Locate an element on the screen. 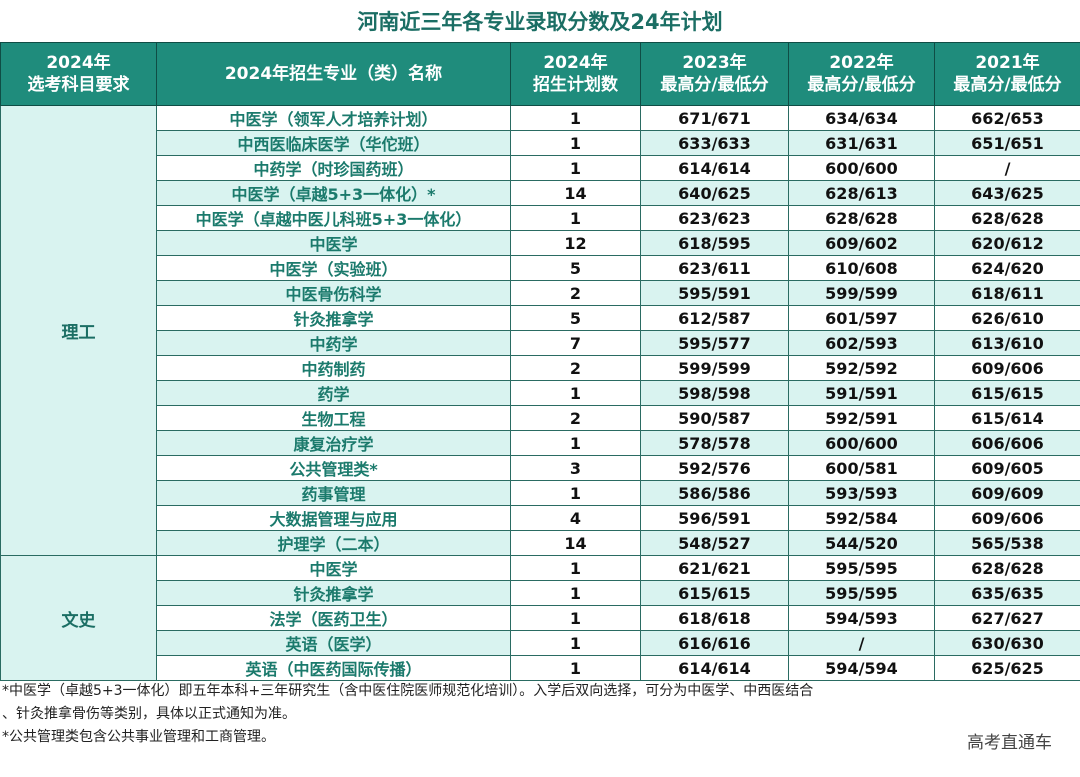 This screenshot has height=777, width=1080. score-2021-cell: 662/653 is located at coordinates (1007, 118).